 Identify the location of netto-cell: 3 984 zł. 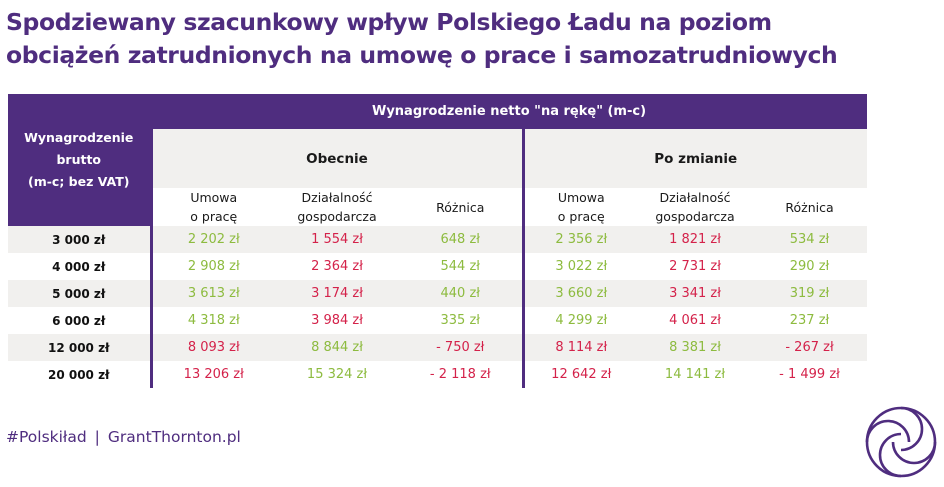
(337, 320).